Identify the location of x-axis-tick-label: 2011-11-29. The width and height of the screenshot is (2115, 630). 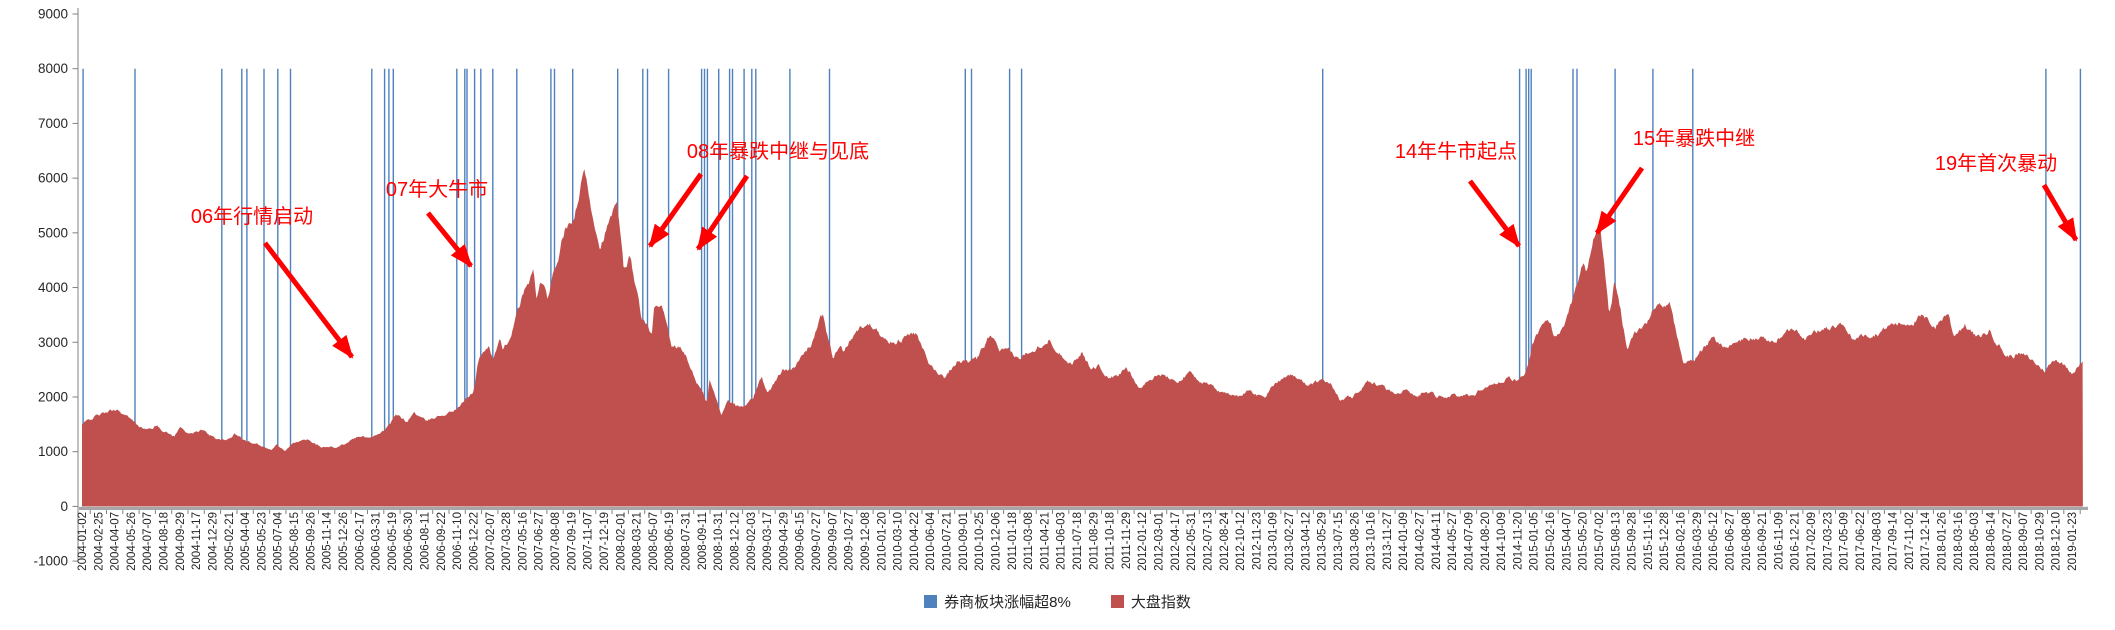
(1127, 540).